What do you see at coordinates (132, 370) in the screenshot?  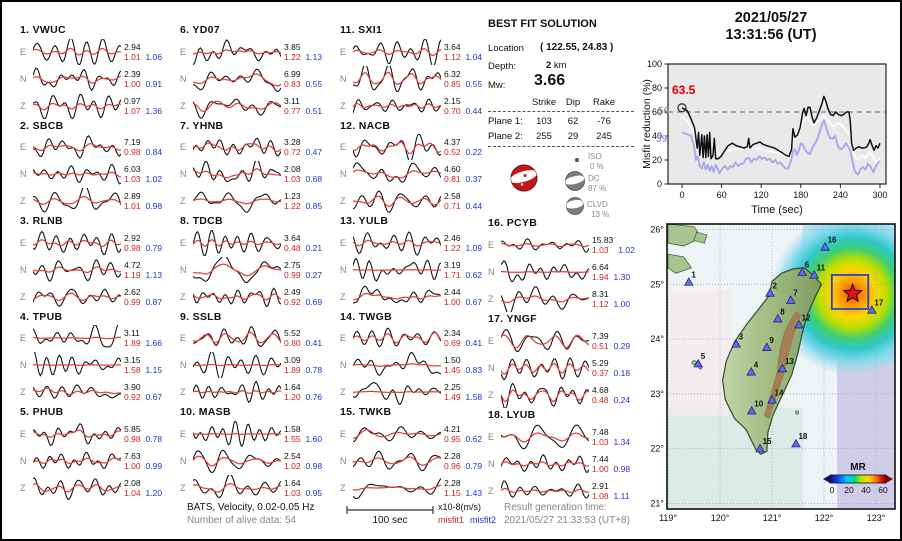 I see `misfit1-value: 1.58` at bounding box center [132, 370].